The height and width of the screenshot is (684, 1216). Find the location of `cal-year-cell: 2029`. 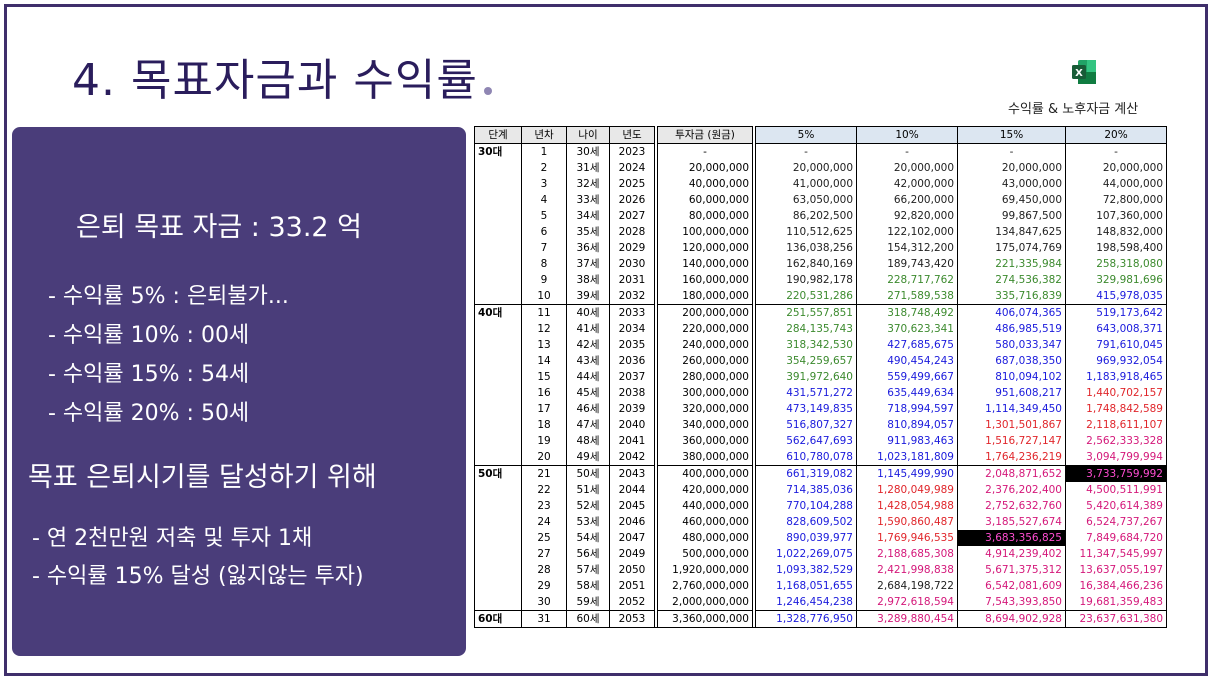

cal-year-cell: 2029 is located at coordinates (632, 248).